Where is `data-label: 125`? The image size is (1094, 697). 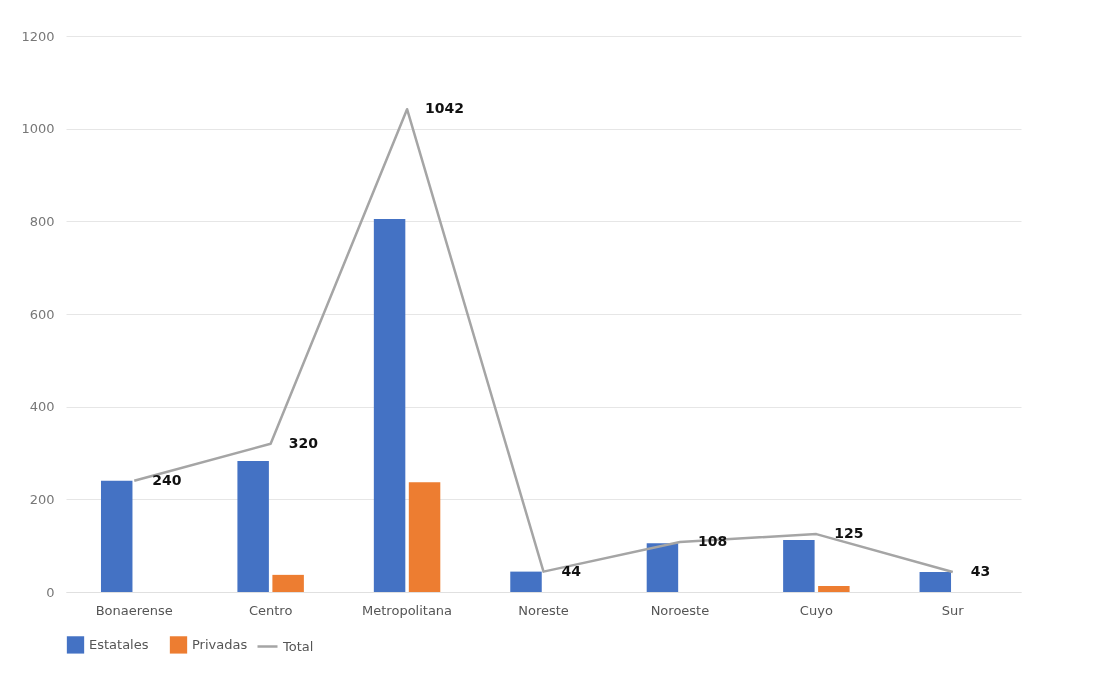
data-label: 125 is located at coordinates (849, 533).